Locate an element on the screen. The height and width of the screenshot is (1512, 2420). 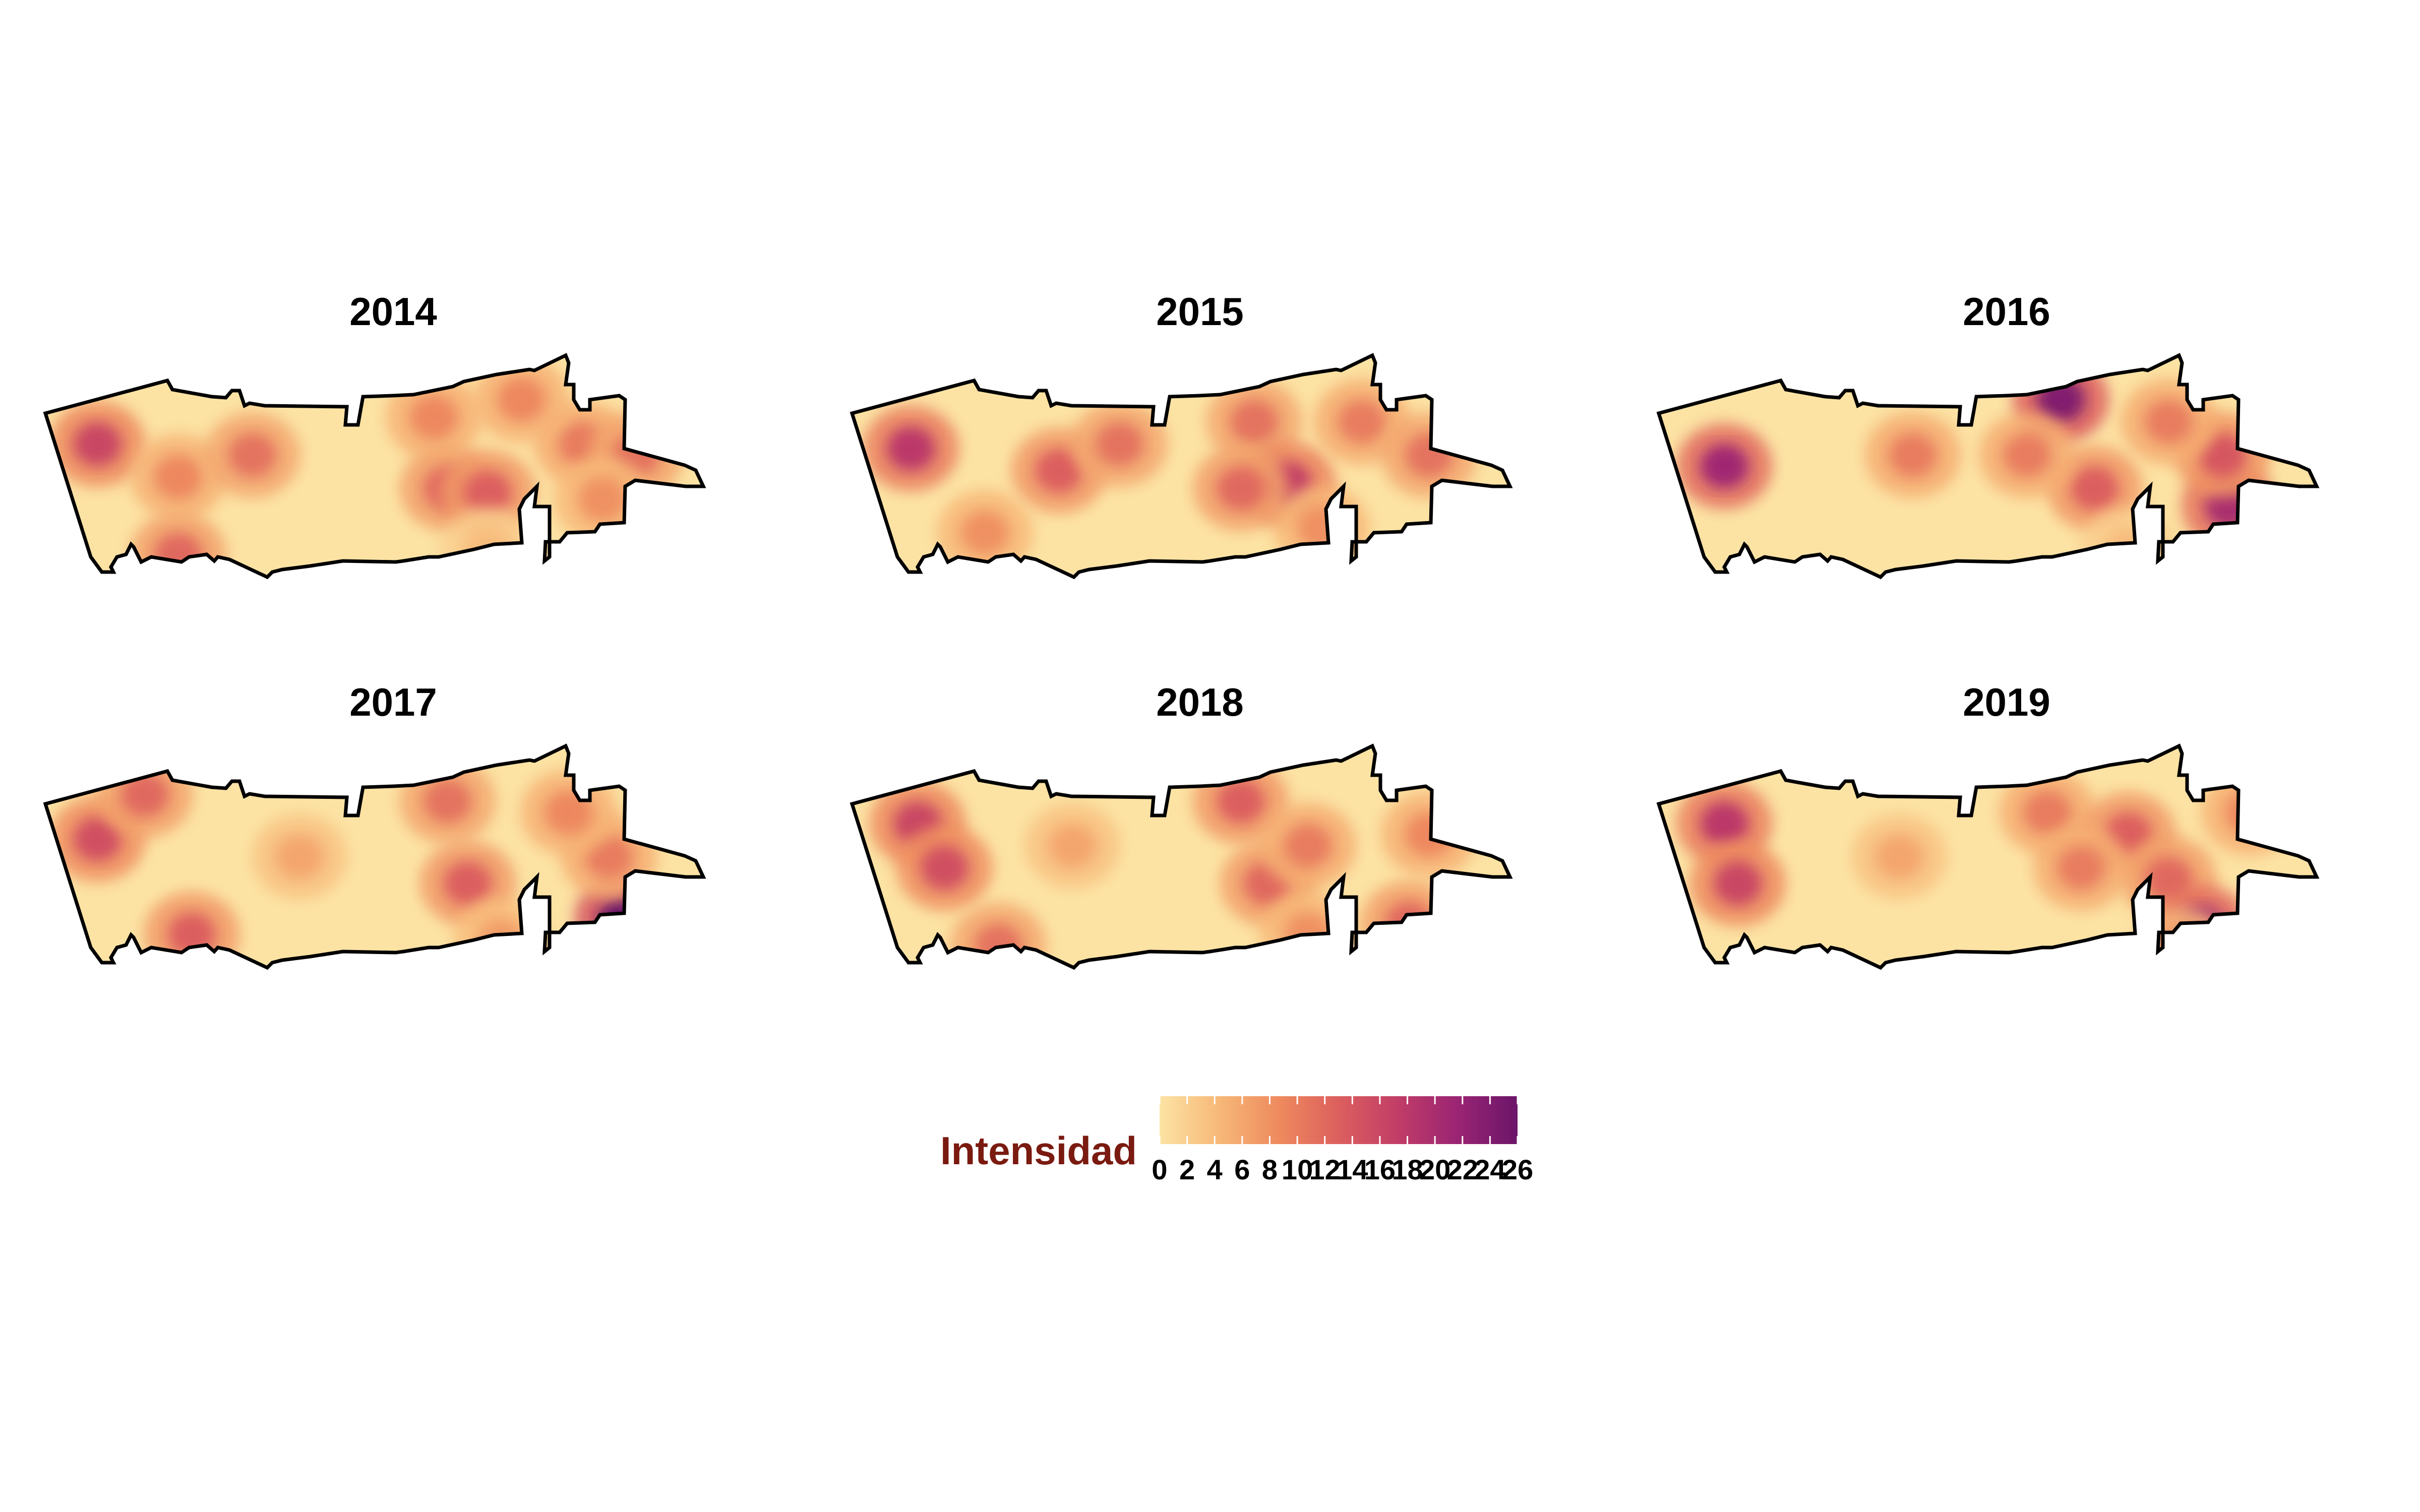
legend-colorbar is located at coordinates (1339, 1120).